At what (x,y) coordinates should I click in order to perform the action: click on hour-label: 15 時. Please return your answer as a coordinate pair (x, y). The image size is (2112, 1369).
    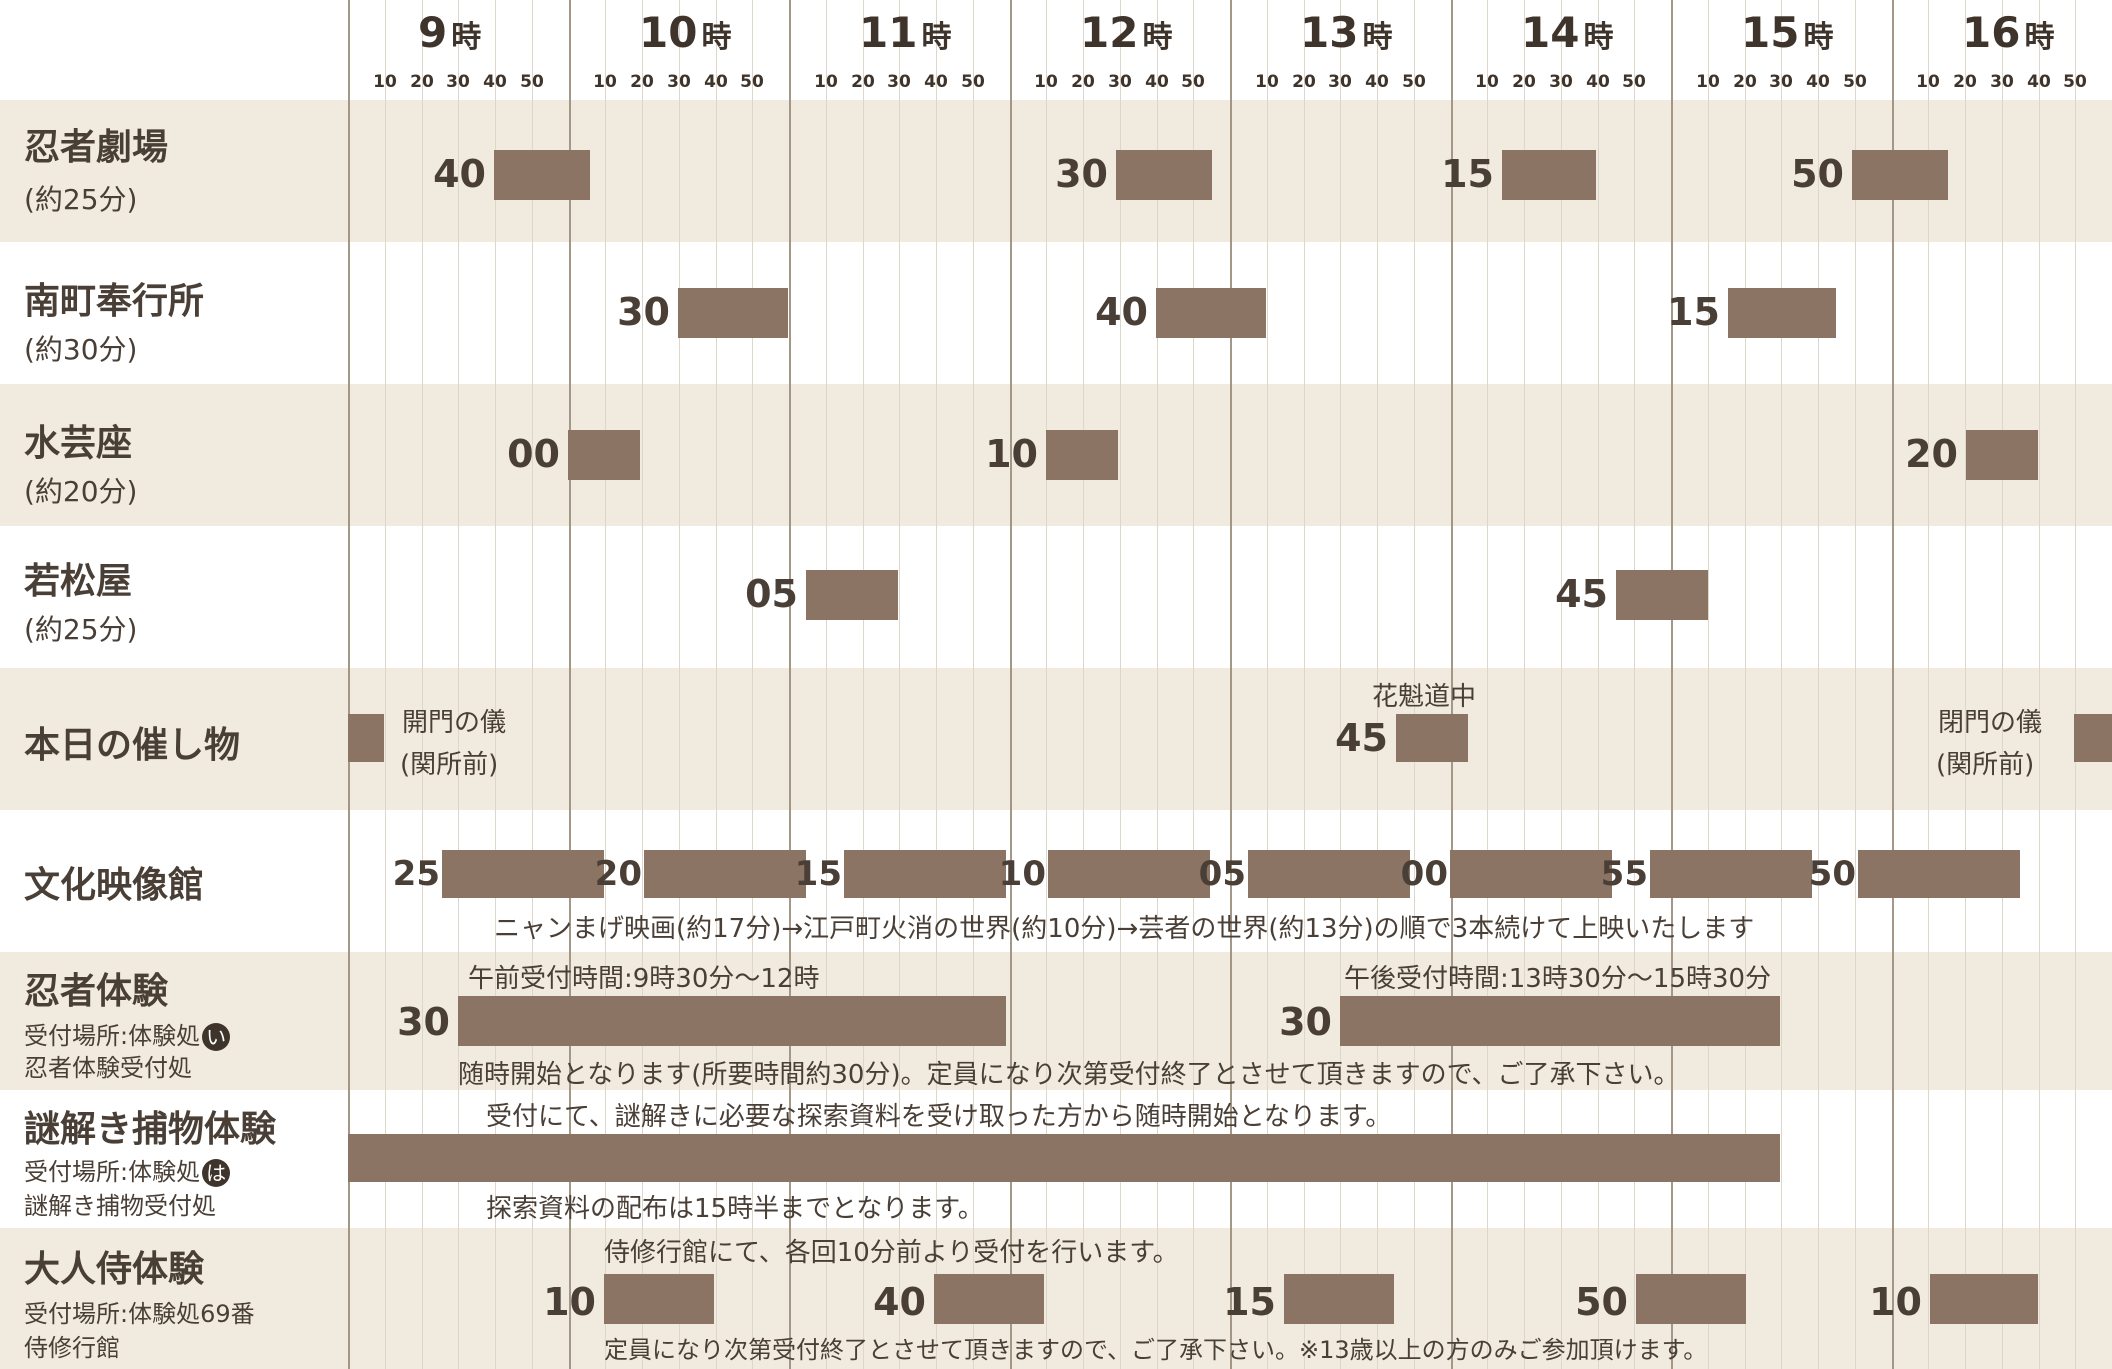
    Looking at the image, I should click on (1787, 38).